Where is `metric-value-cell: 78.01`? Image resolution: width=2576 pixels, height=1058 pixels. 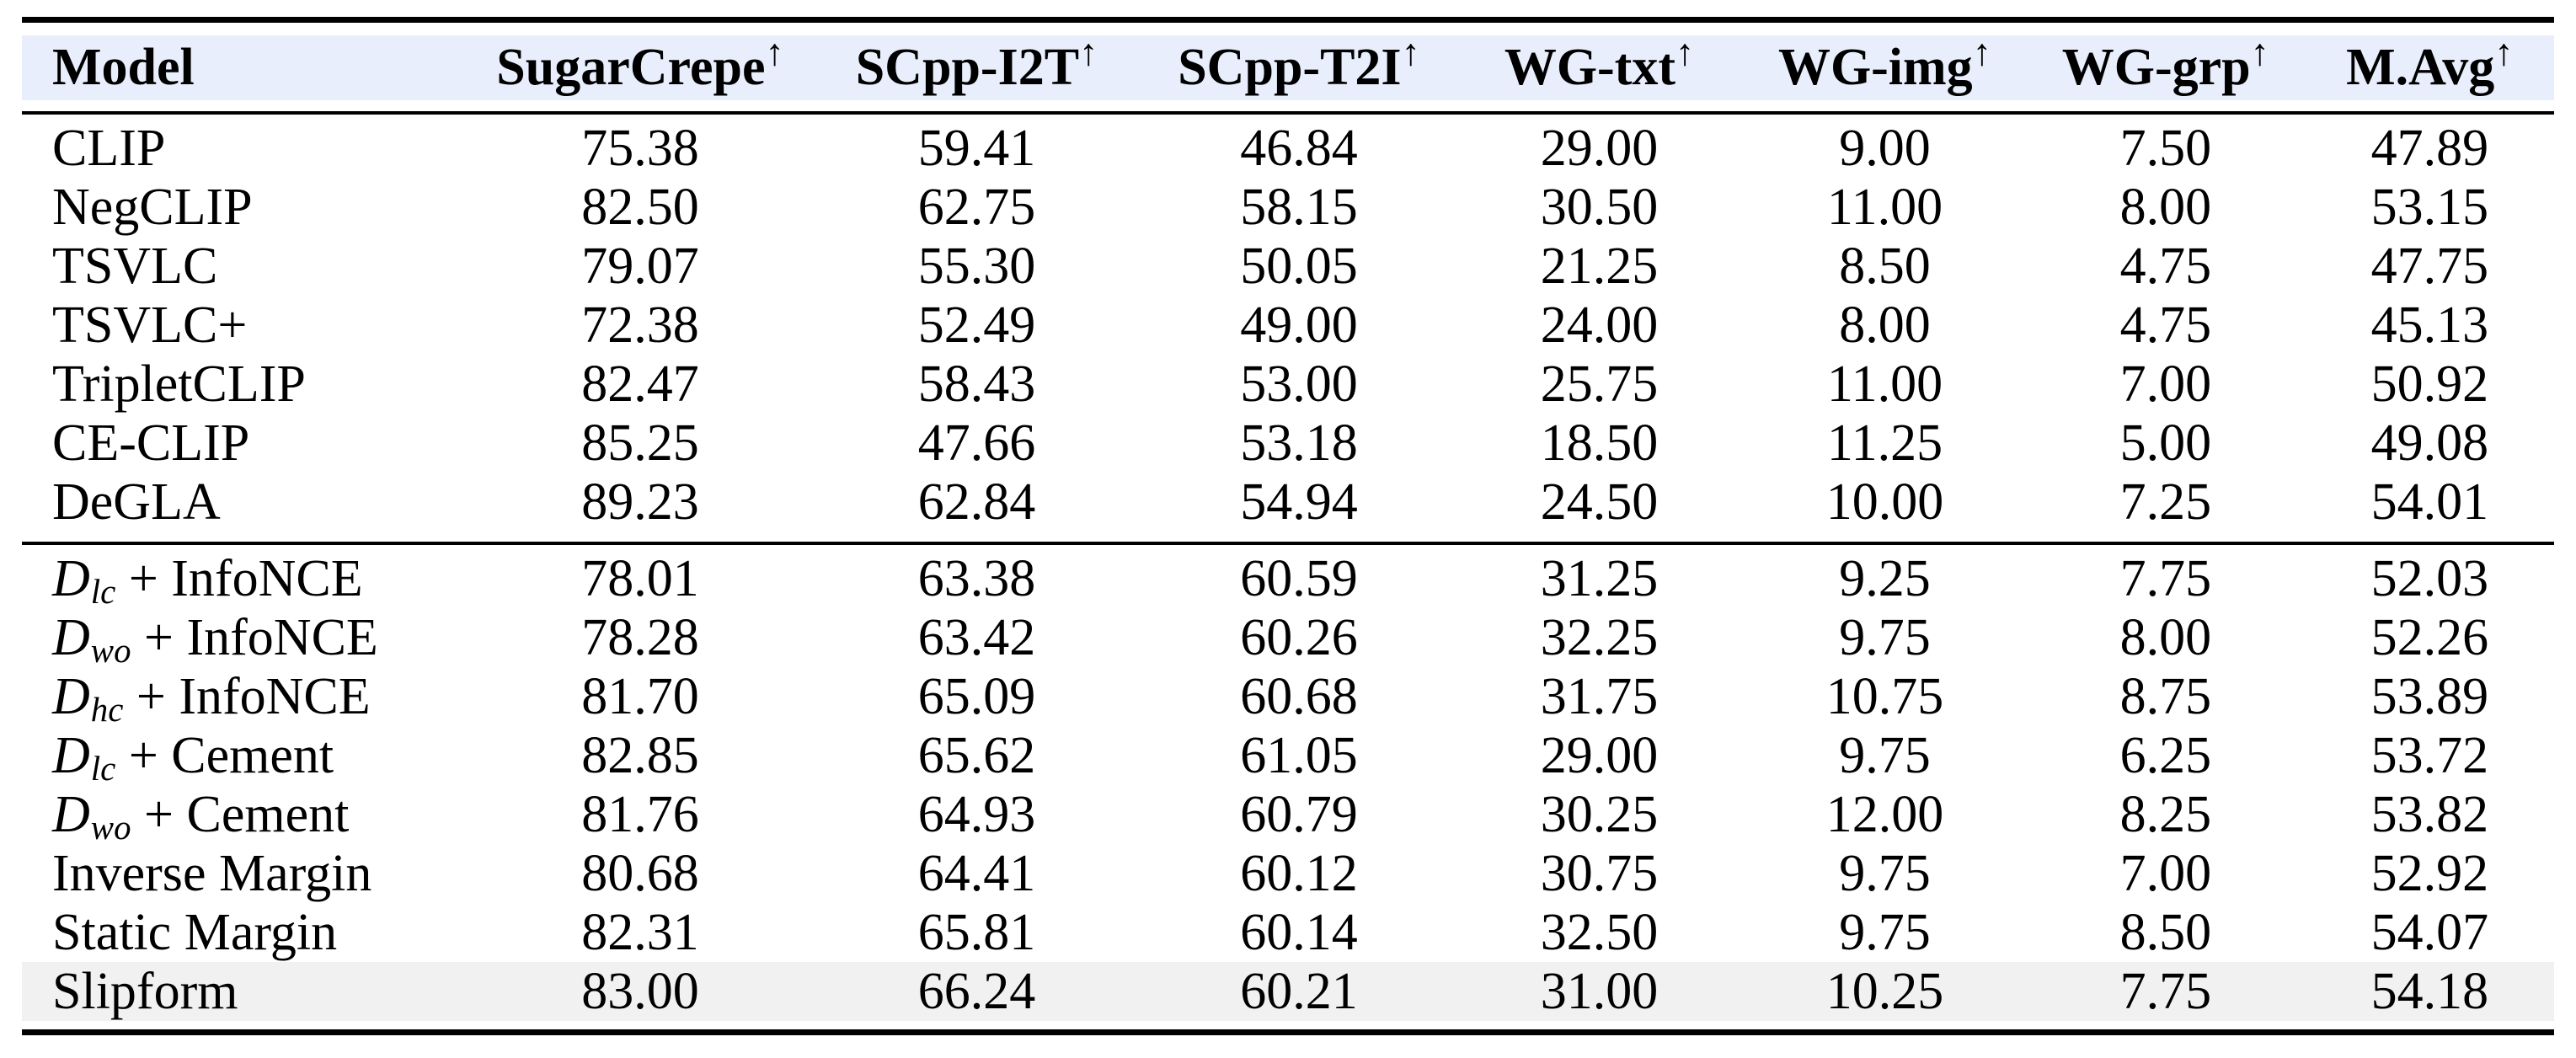 metric-value-cell: 78.01 is located at coordinates (640, 578).